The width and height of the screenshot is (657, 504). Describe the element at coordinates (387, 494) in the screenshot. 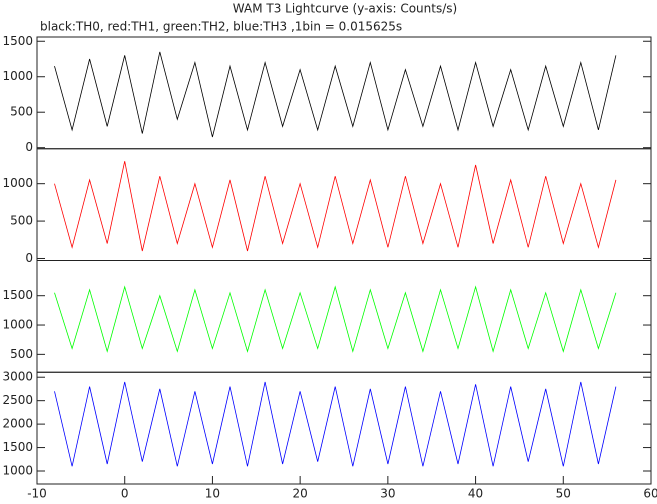

I see `x-tick-label: 30` at that location.